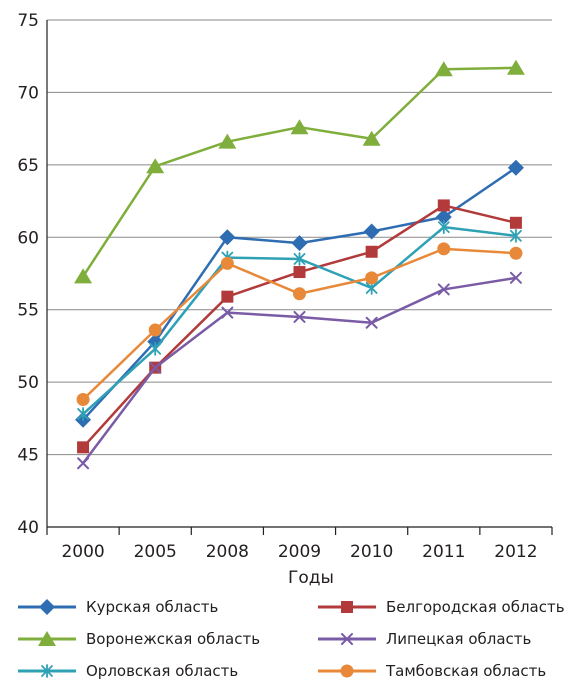 This screenshot has width=565, height=683. I want to click on legend-item: Тамбовская область, so click(432, 671).